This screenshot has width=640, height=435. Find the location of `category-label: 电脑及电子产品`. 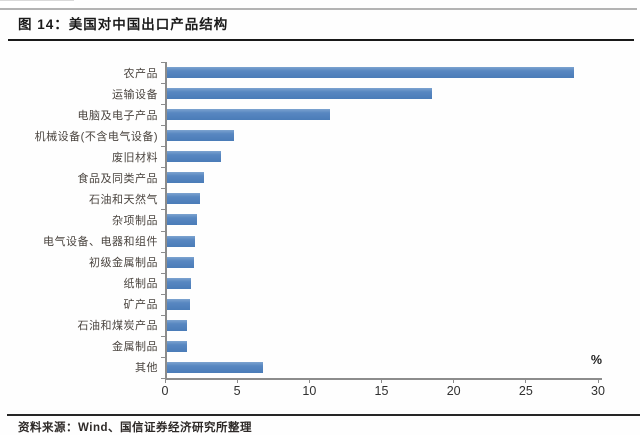

category-label: 电脑及电子产品 is located at coordinates (117, 115).